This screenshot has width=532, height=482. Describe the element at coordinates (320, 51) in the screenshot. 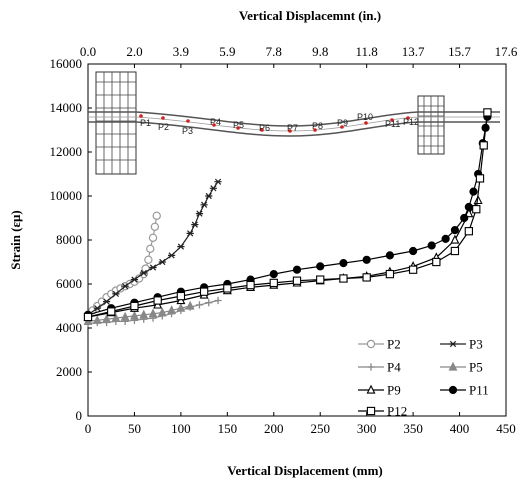

I see `x2-tick-label: 9.8` at that location.